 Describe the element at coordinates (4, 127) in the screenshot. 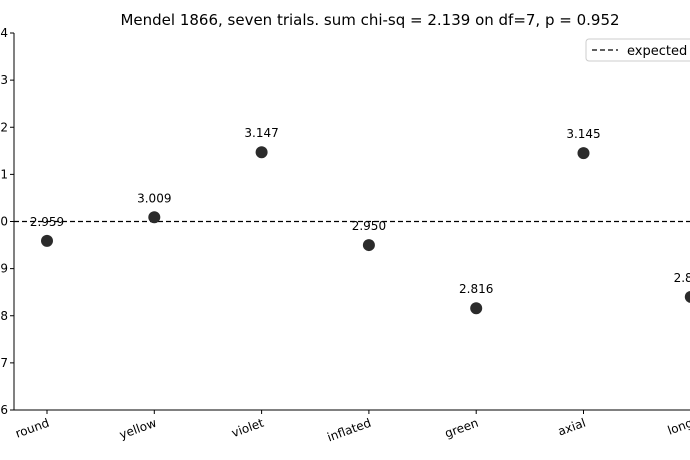

I see `y-tick-label: 2` at that location.